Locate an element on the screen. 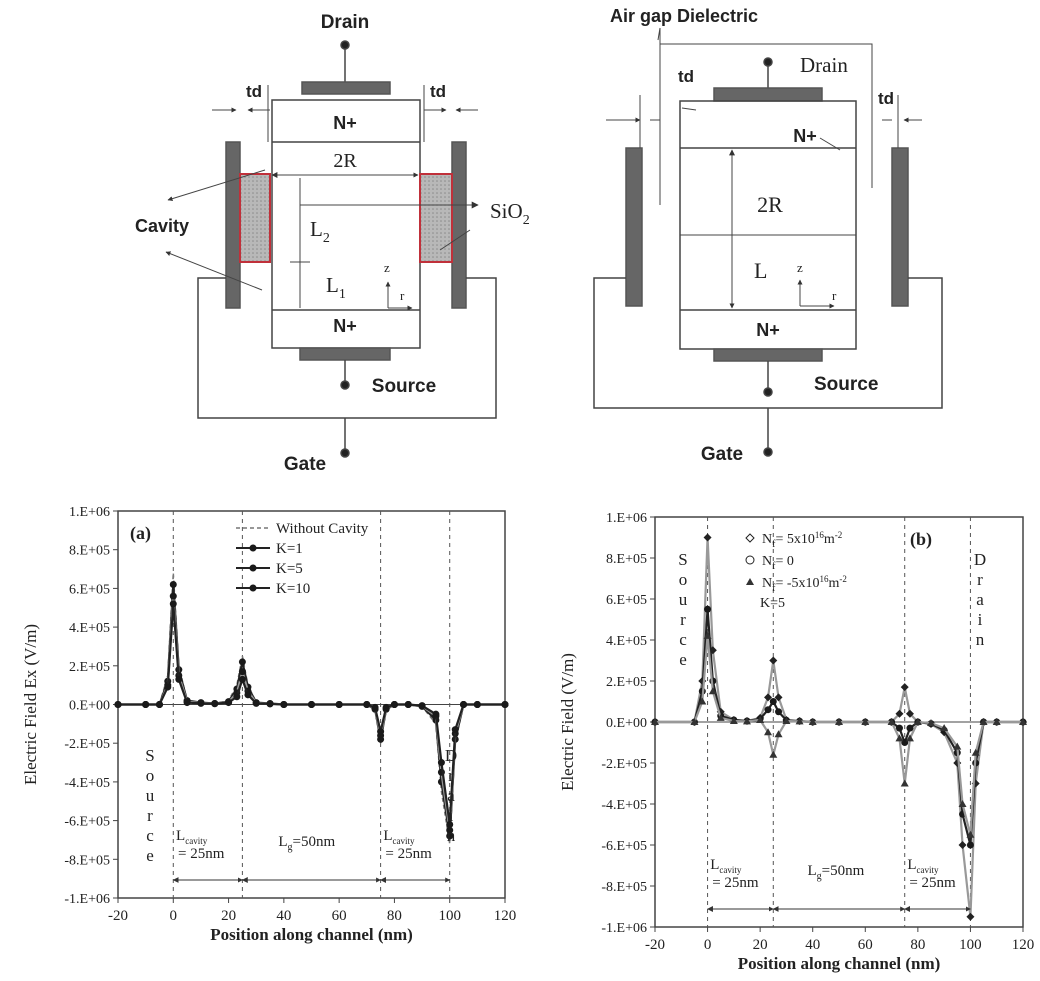 This screenshot has height=981, width=1040. td-left-label: td is located at coordinates (254, 91).